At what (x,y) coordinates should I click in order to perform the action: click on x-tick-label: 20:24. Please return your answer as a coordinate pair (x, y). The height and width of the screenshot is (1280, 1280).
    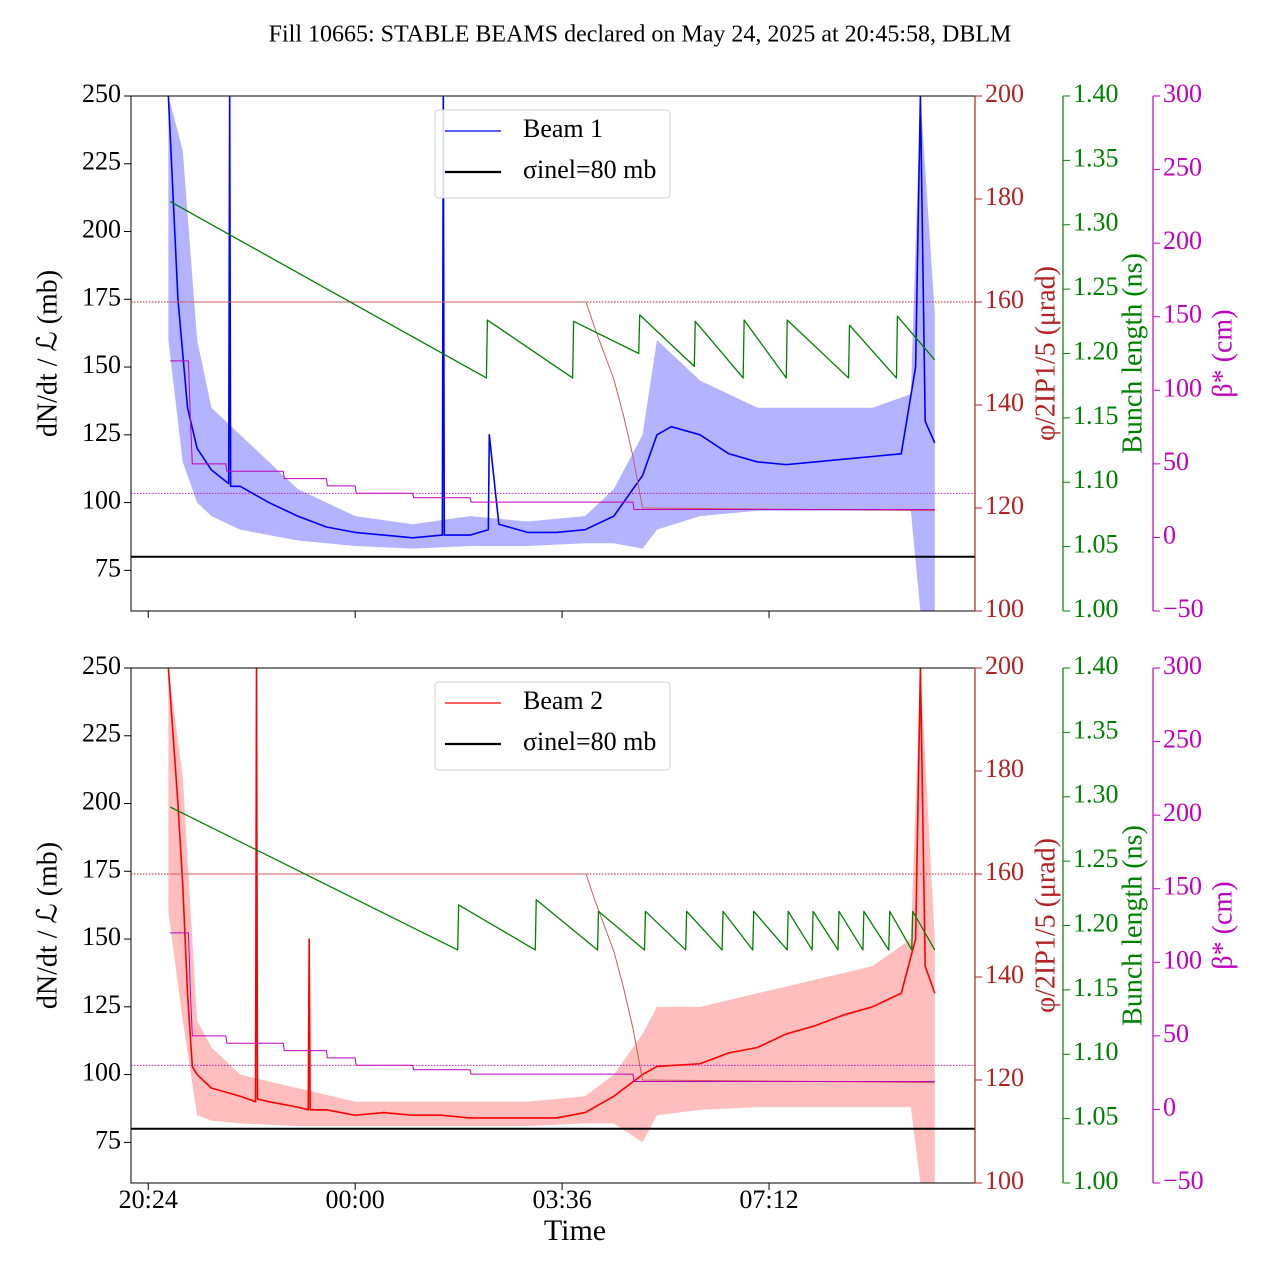
    Looking at the image, I should click on (148, 1199).